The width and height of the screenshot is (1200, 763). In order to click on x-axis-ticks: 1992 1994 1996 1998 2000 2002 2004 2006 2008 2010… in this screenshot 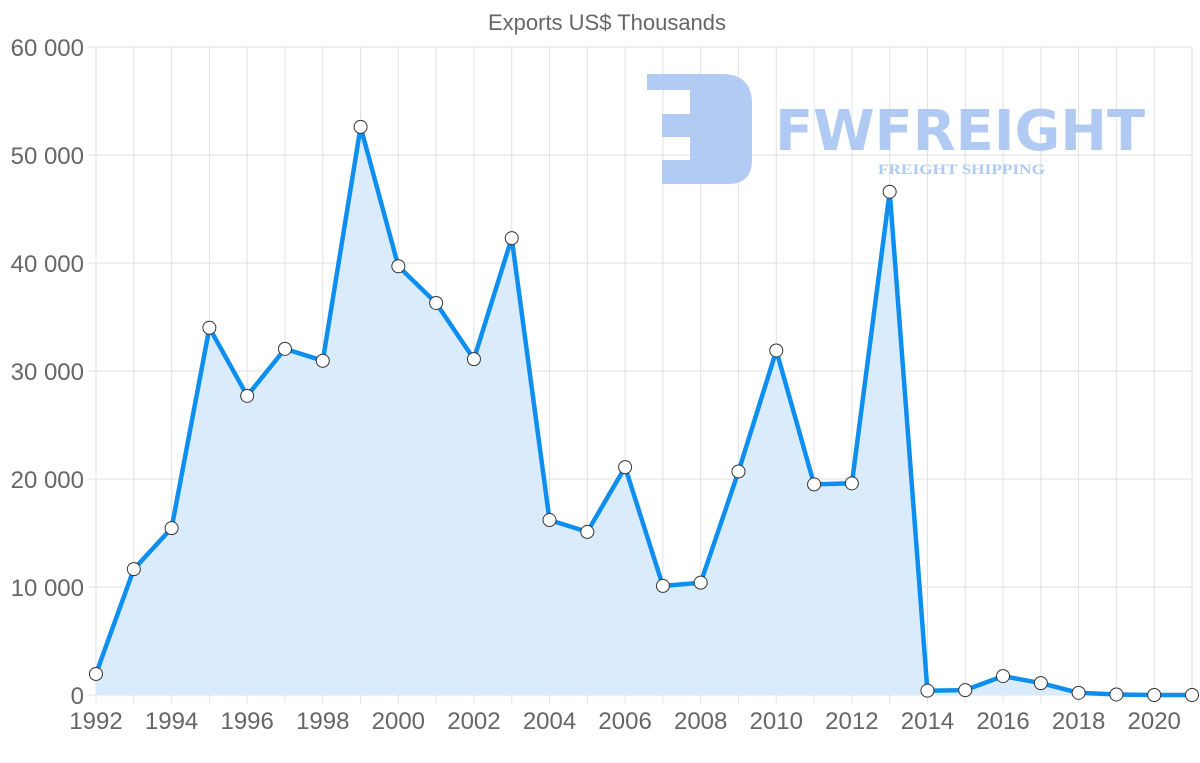, I will do `click(625, 721)`.